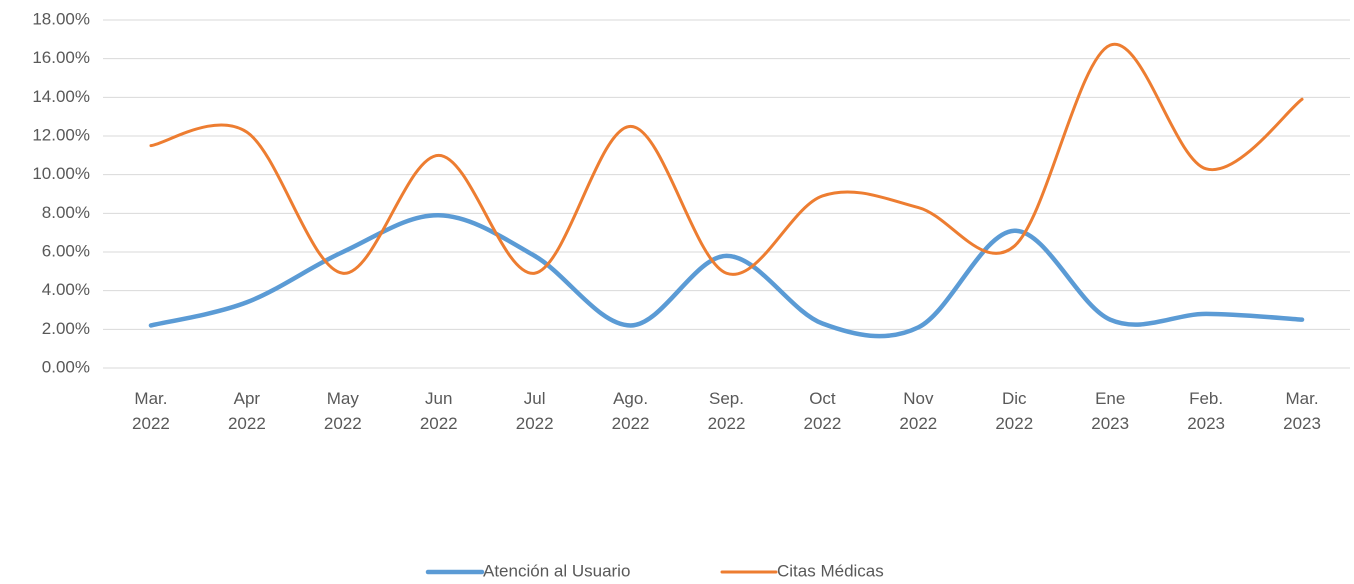  Describe the element at coordinates (66, 366) in the screenshot. I see `y-tick-label: 0.00%` at that location.